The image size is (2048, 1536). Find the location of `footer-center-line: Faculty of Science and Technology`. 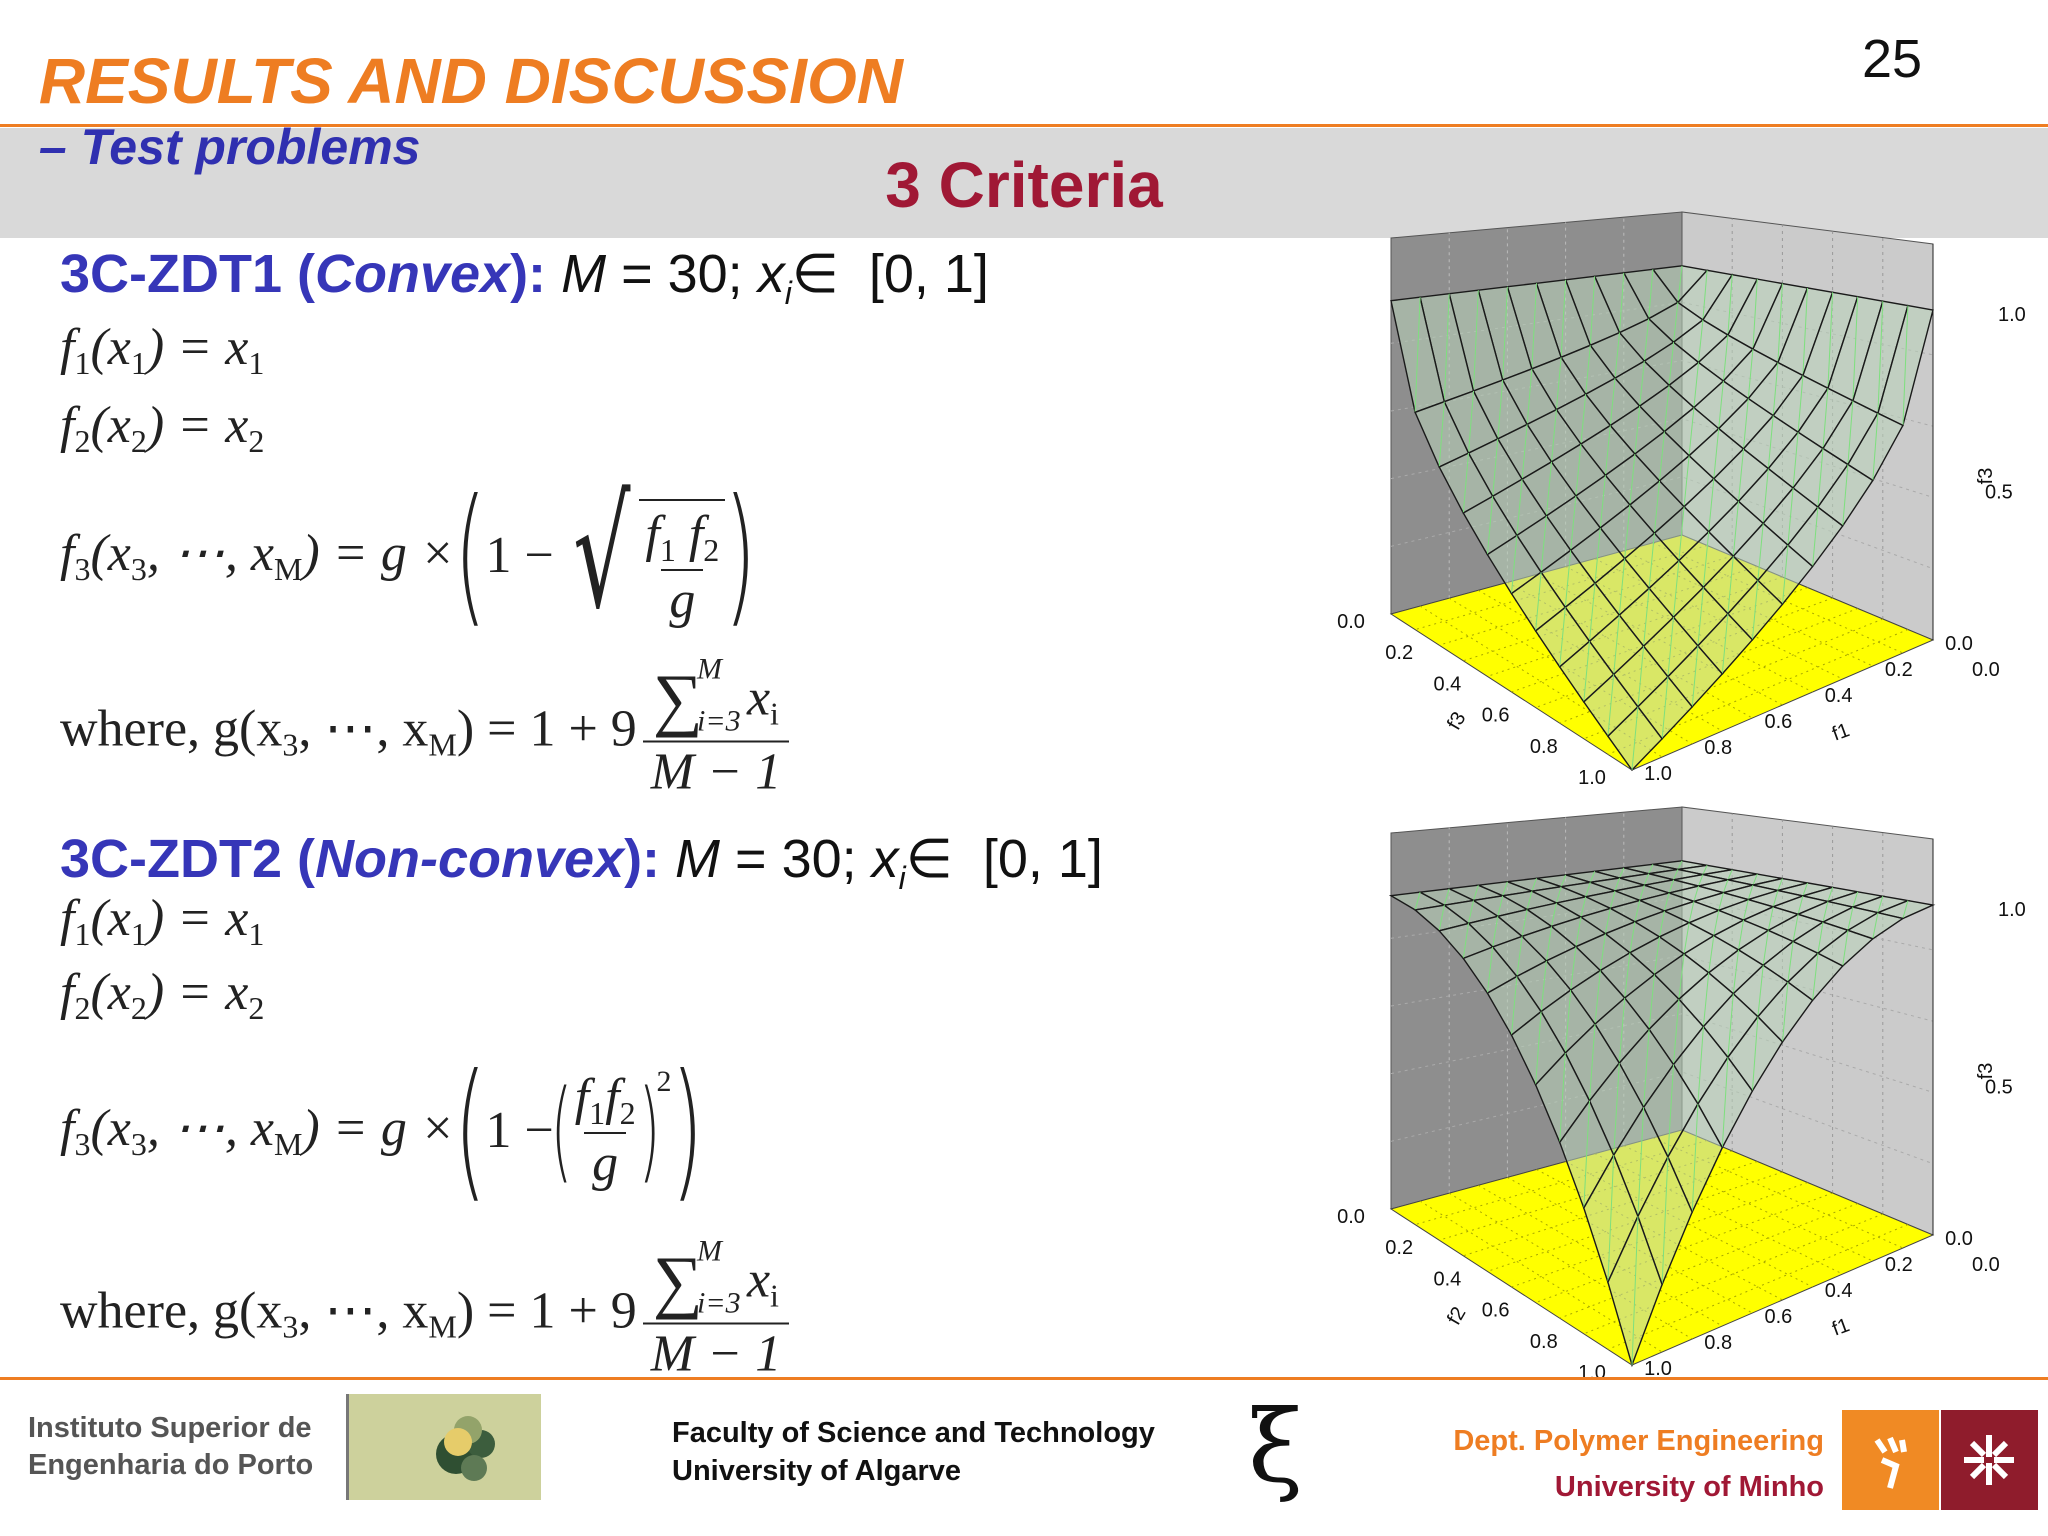

footer-center-line: Faculty of Science and Technology is located at coordinates (913, 1433).